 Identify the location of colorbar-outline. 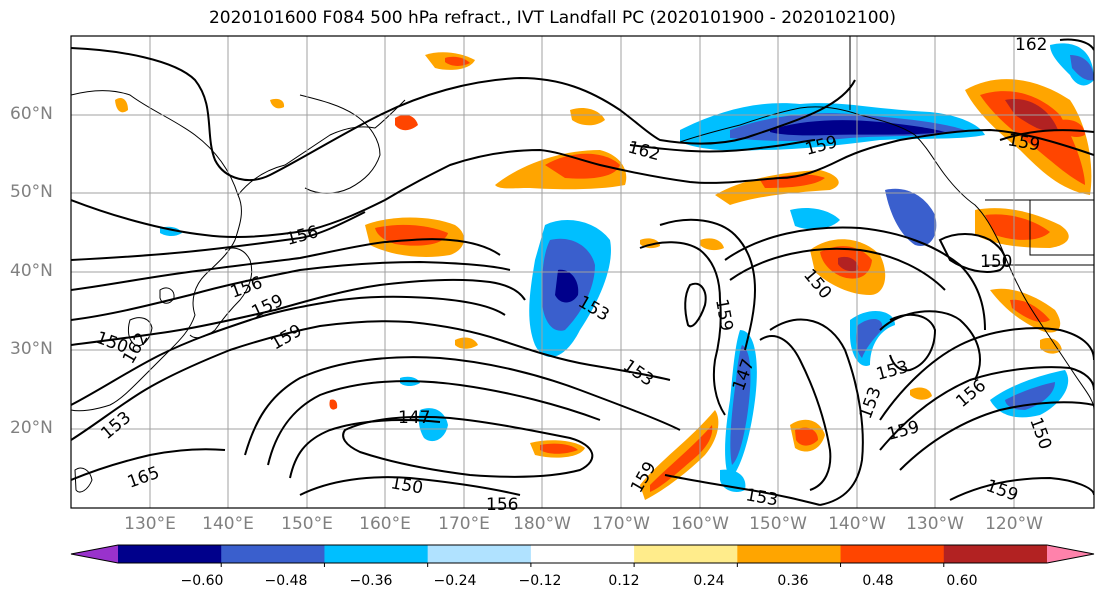
(582, 554).